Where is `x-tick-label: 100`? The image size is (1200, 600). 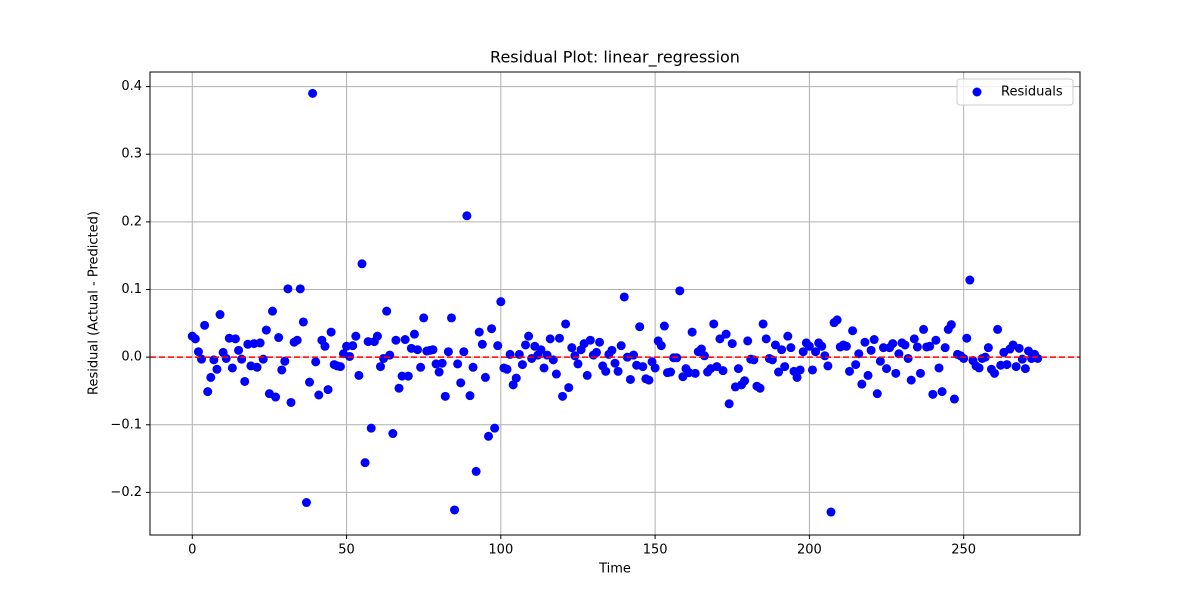 x-tick-label: 100 is located at coordinates (500, 550).